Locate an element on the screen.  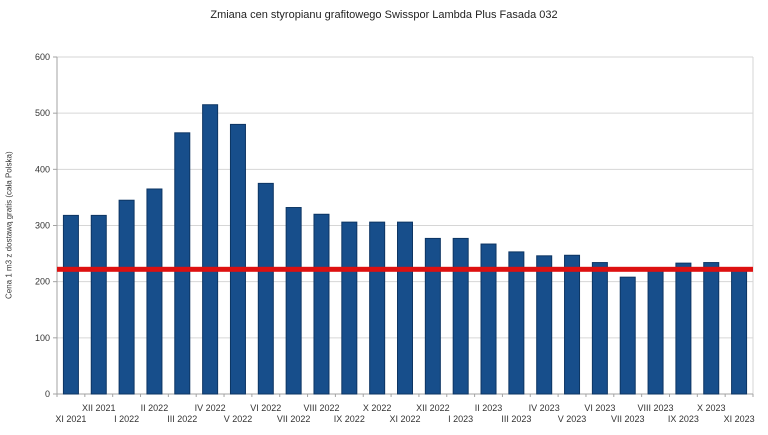
bar-VII-2023 is located at coordinates (627, 335).